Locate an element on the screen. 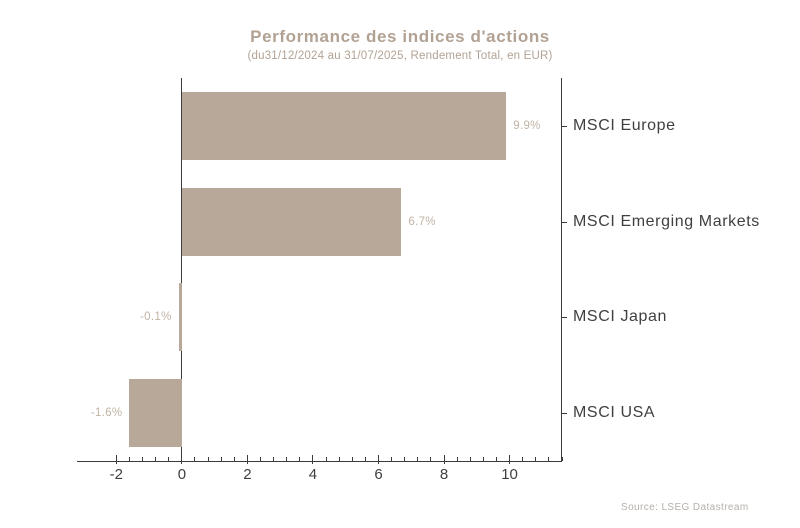 Image resolution: width=800 pixels, height=528 pixels. category-label: MSCI USA is located at coordinates (614, 413).